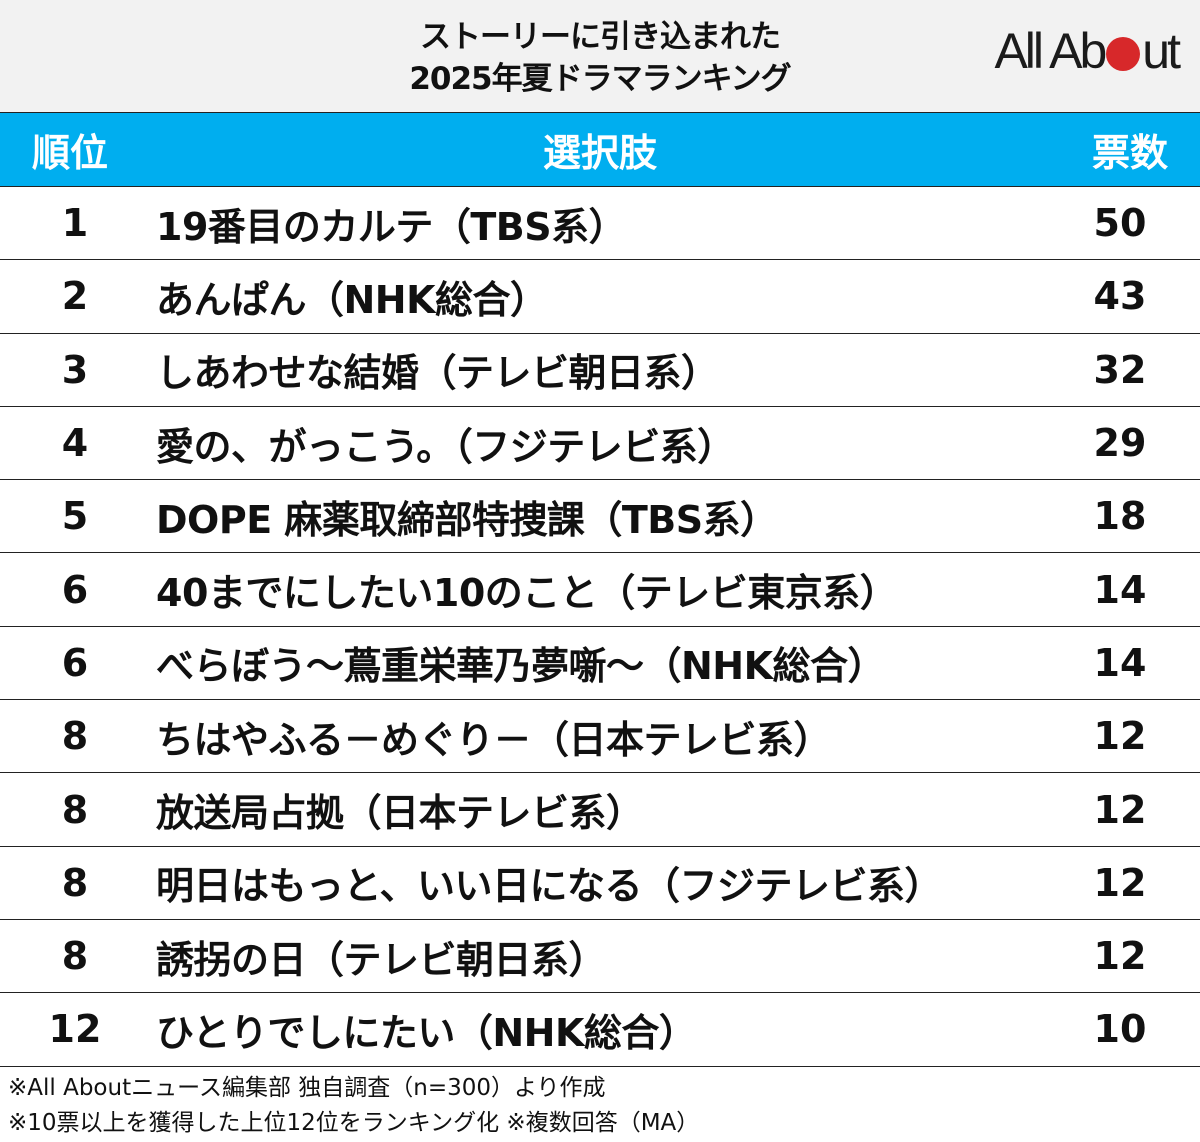  I want to click on name-cell: あんぱん（NHK総合）, so click(352, 299).